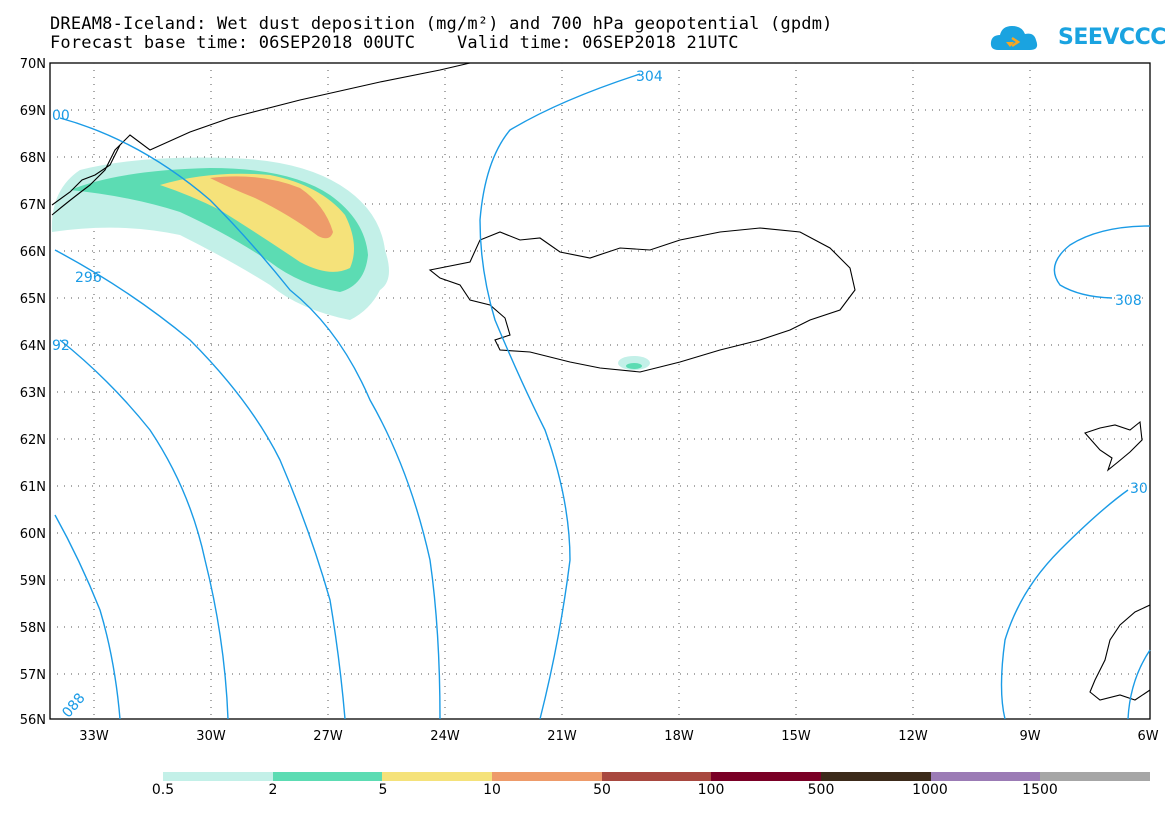 Image resolution: width=1175 pixels, height=815 pixels. I want to click on lon-label: 24W, so click(445, 736).